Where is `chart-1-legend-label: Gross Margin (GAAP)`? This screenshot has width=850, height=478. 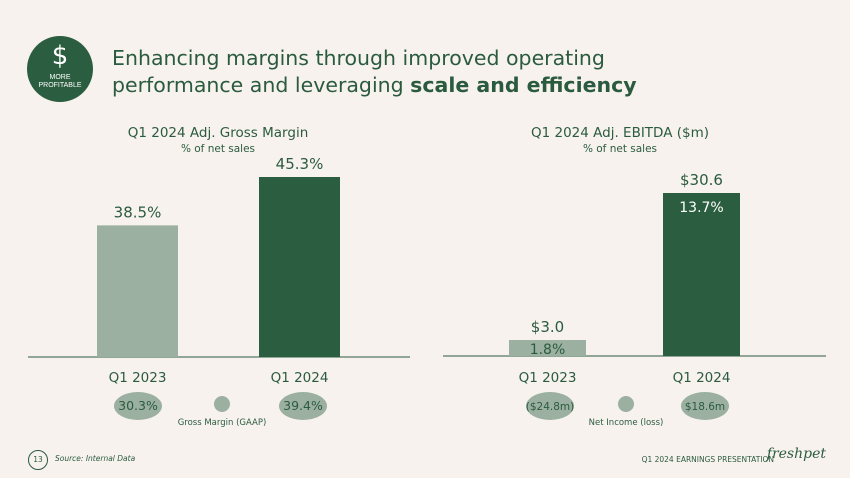
chart-1-legend-label: Gross Margin (GAAP) is located at coordinates (222, 423).